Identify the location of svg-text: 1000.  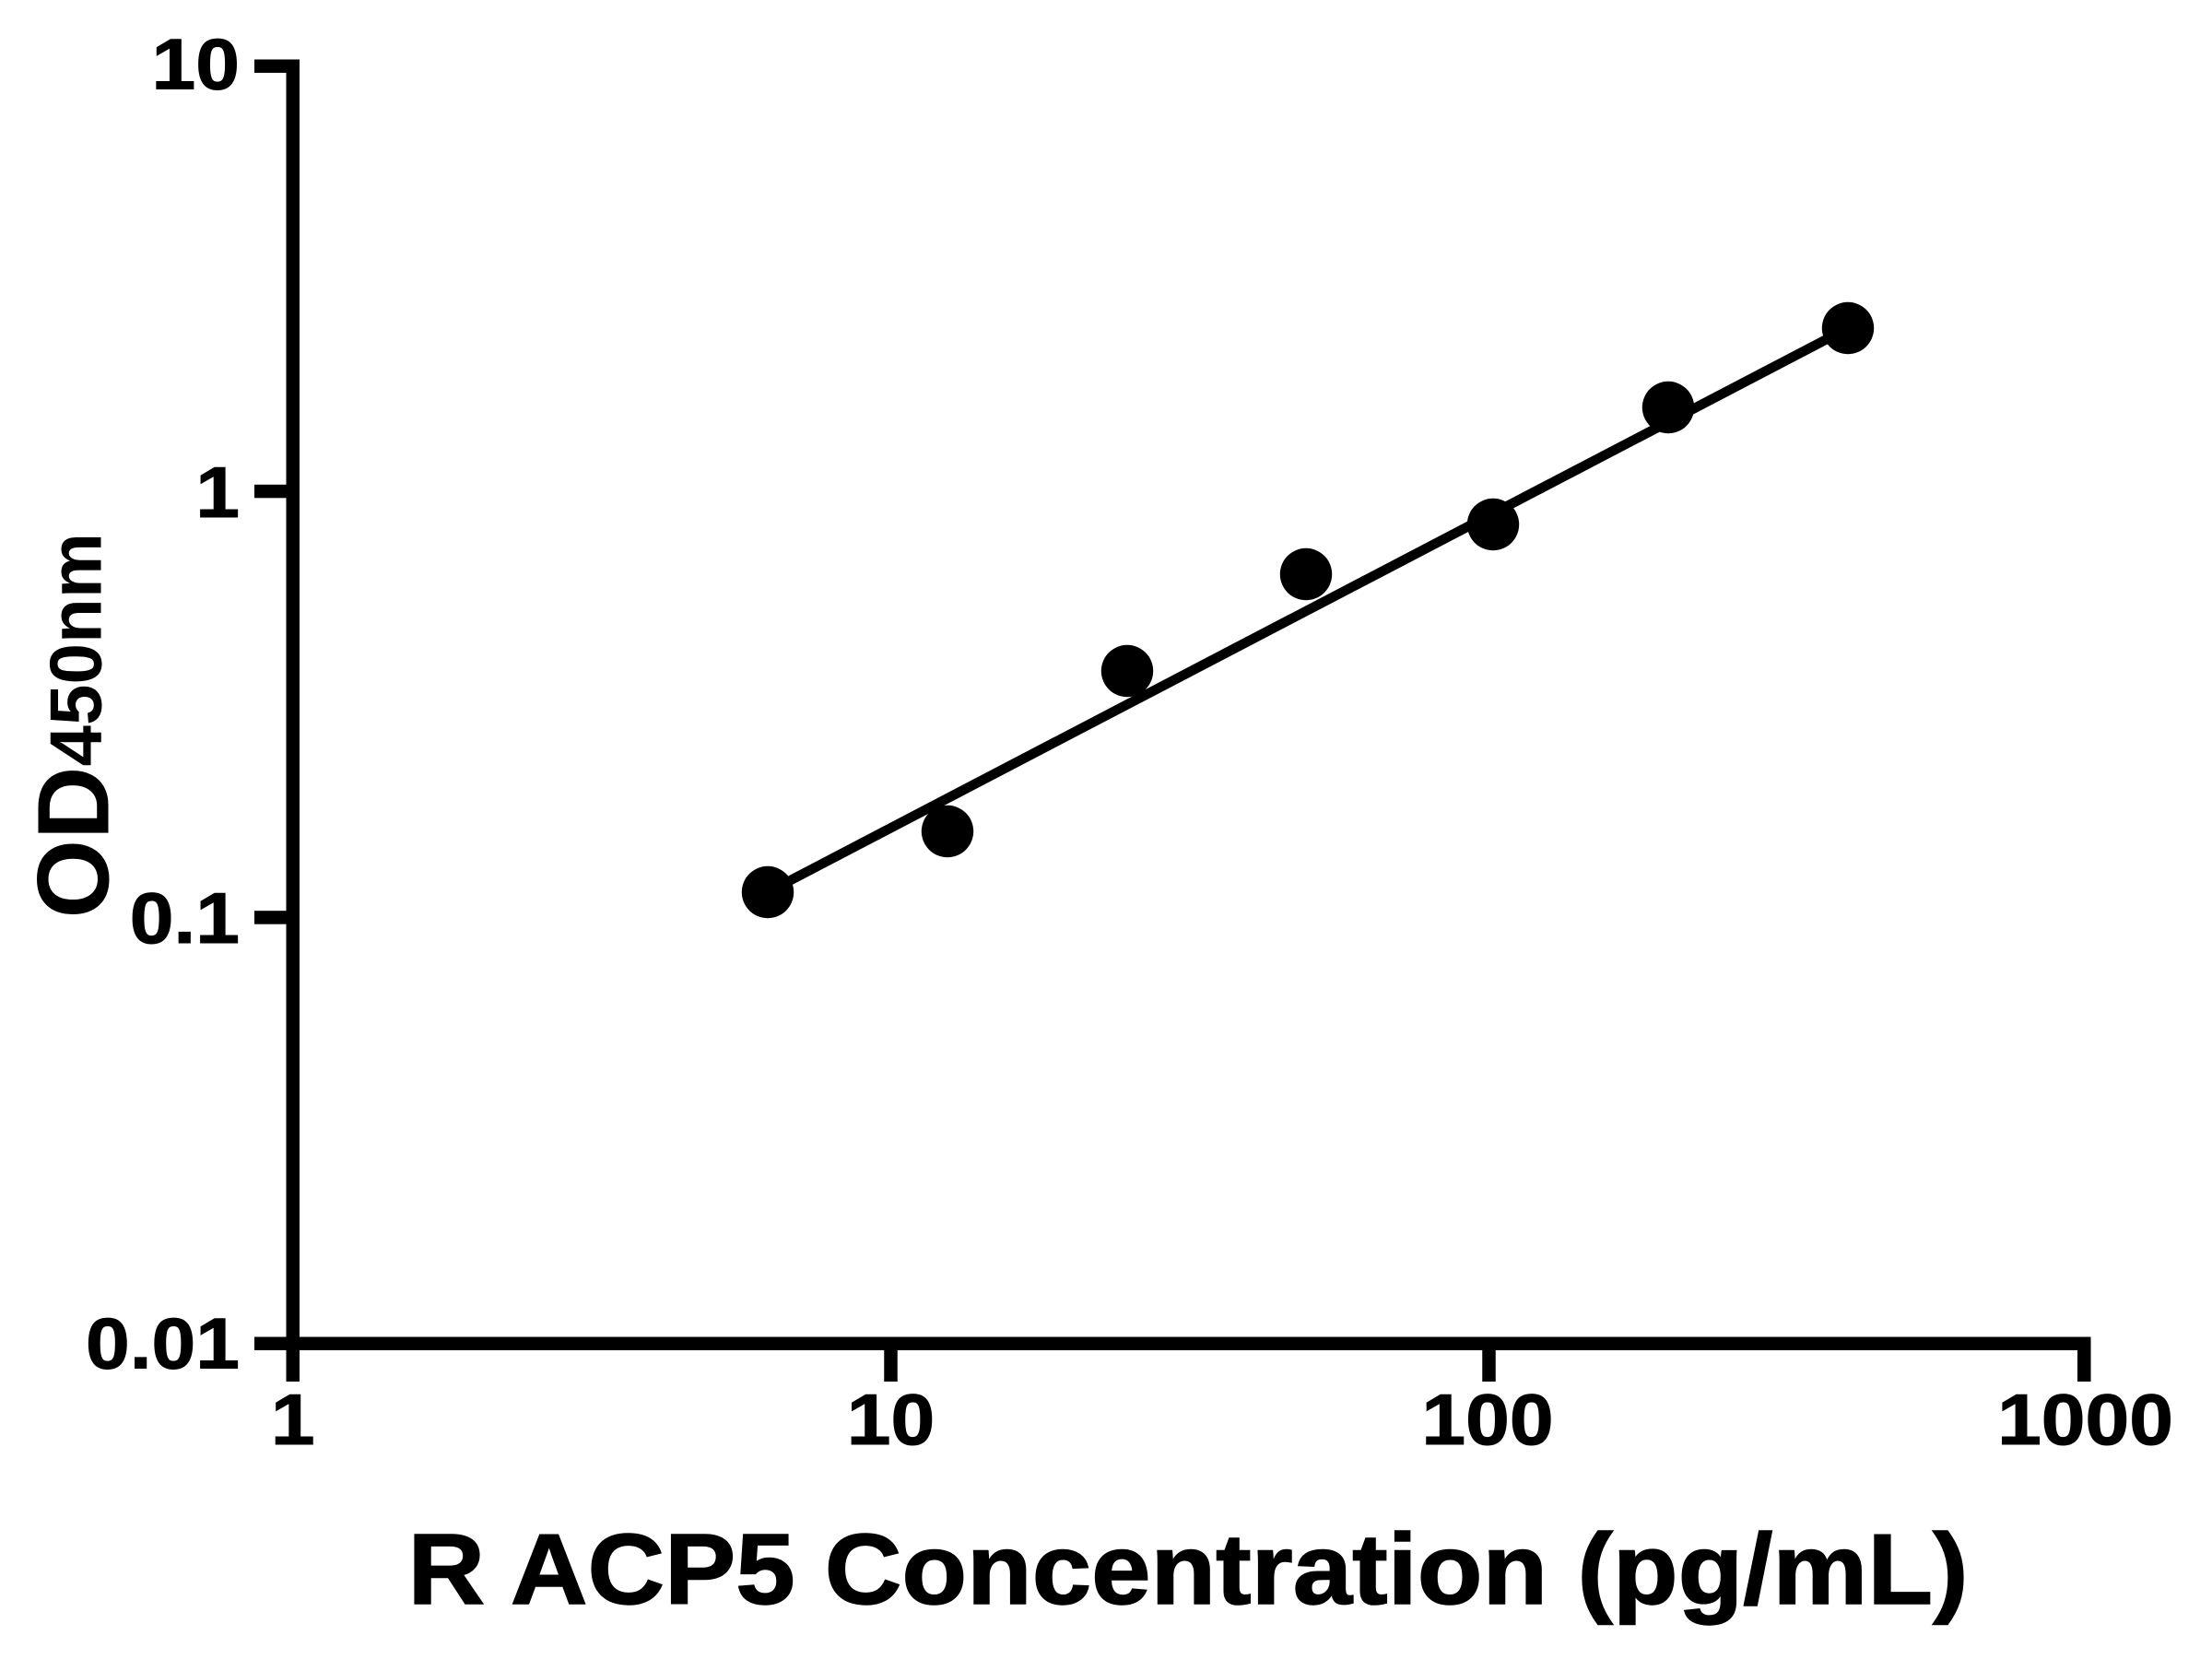
(2085, 1421).